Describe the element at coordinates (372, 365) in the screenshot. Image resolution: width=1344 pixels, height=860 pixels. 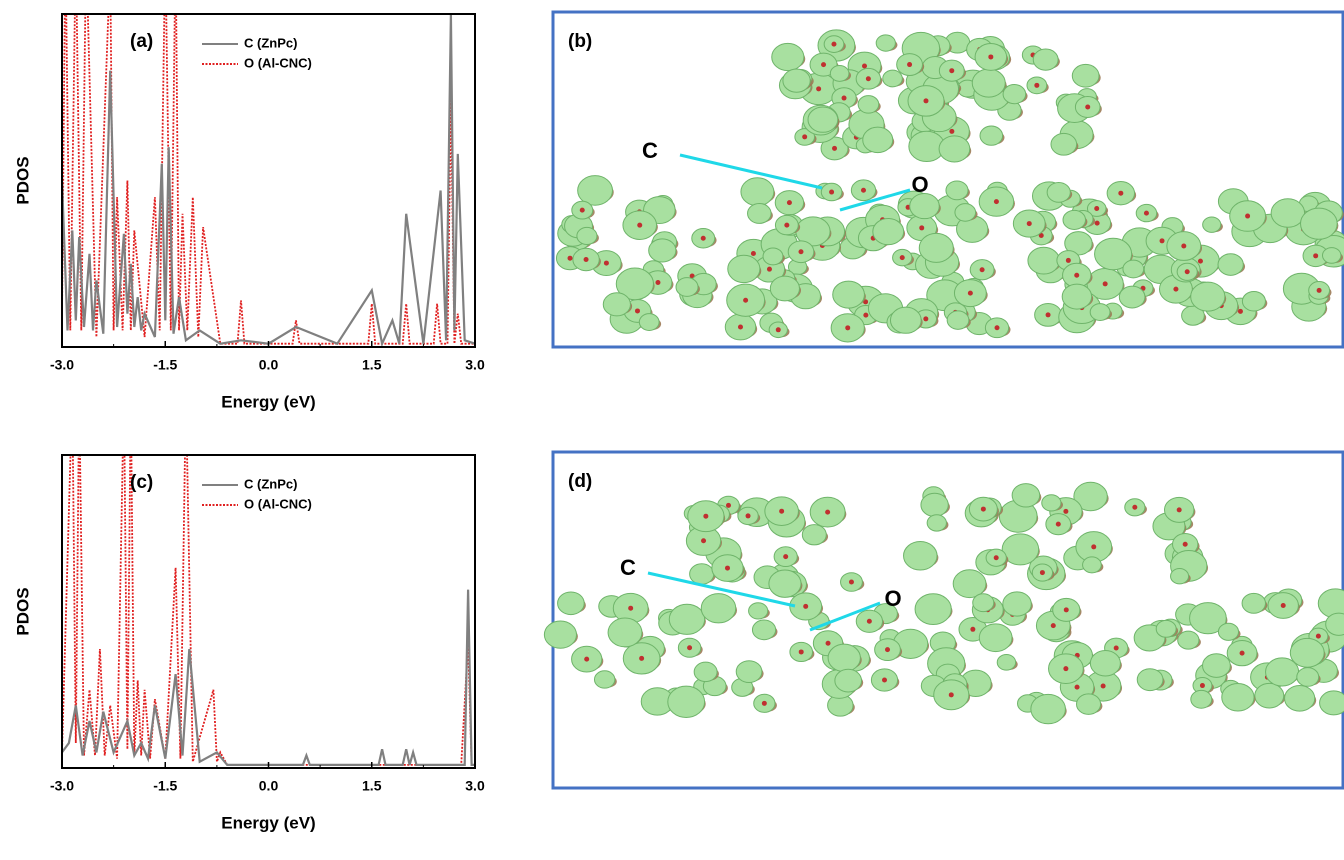
I see `x-tick-label: 1.5` at that location.